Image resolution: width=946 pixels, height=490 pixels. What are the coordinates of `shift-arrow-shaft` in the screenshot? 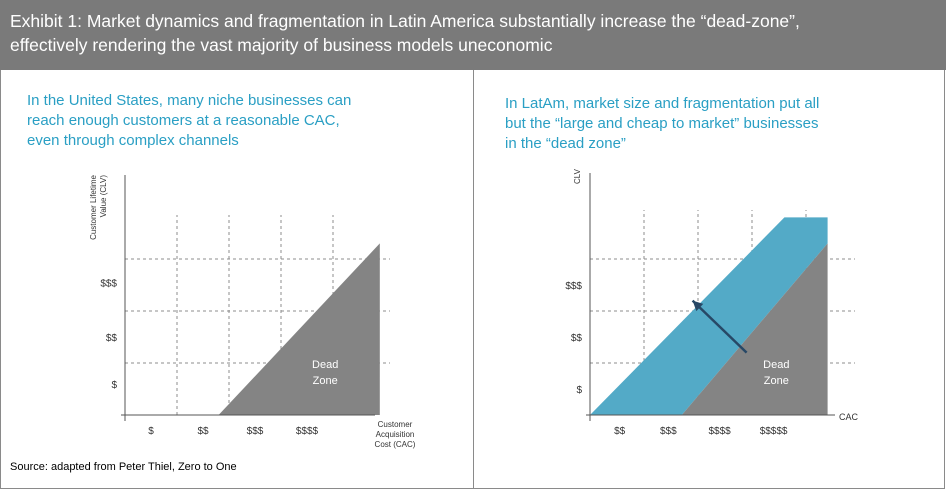 It's located at (719, 326).